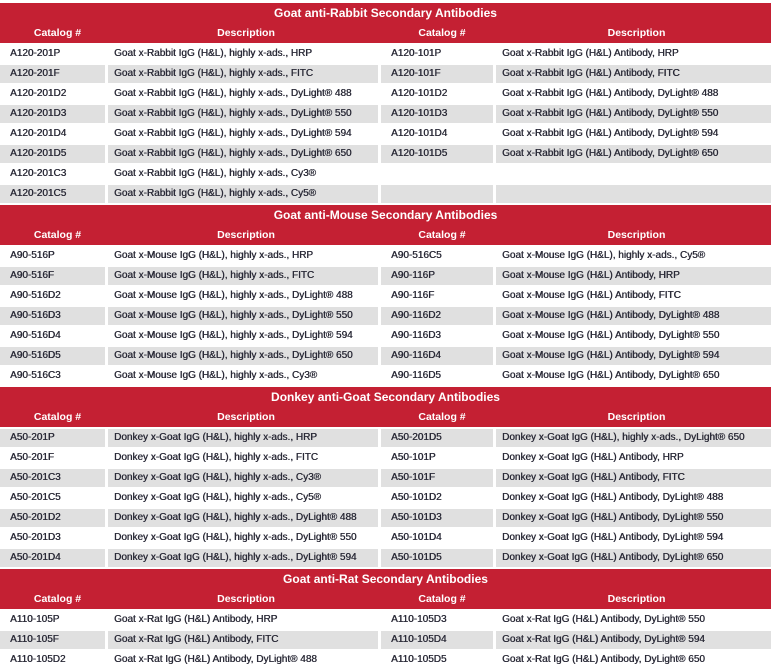 Image resolution: width=771 pixels, height=670 pixels. What do you see at coordinates (52, 94) in the screenshot?
I see `catalog-number-cell: A120-201D2` at bounding box center [52, 94].